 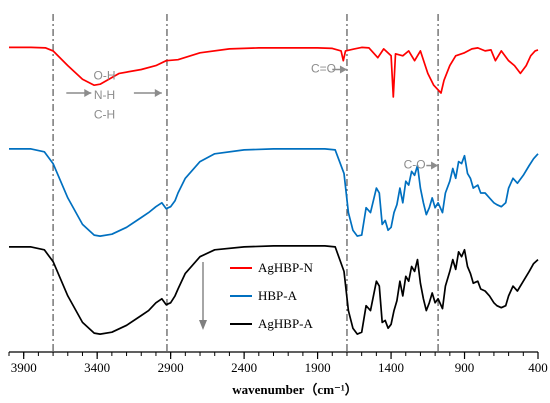 What do you see at coordinates (105, 75) in the screenshot?
I see `annotation-o-h: O-H` at bounding box center [105, 75].